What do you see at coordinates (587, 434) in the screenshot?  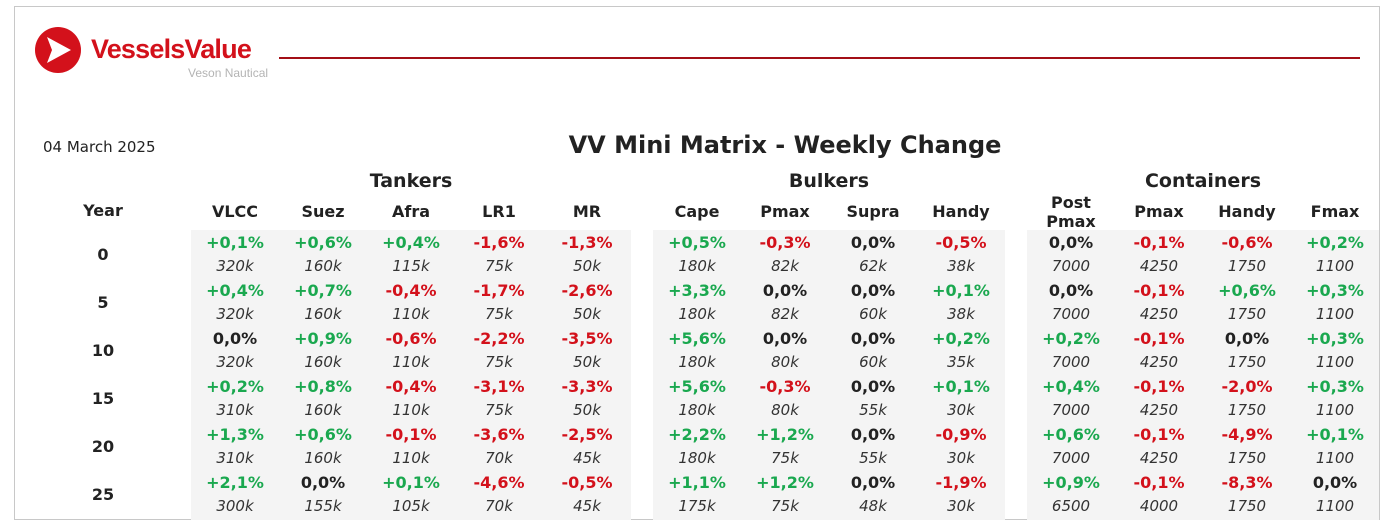 I see `weekly-change: -2,5%` at bounding box center [587, 434].